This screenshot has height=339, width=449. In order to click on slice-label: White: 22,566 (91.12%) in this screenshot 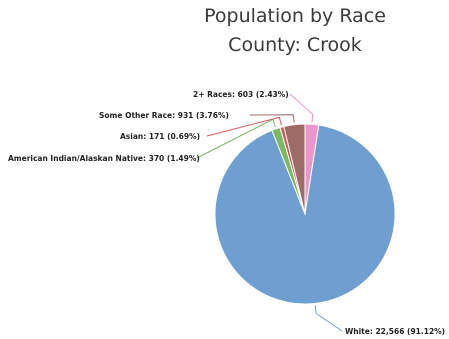, I will do `click(395, 331)`.